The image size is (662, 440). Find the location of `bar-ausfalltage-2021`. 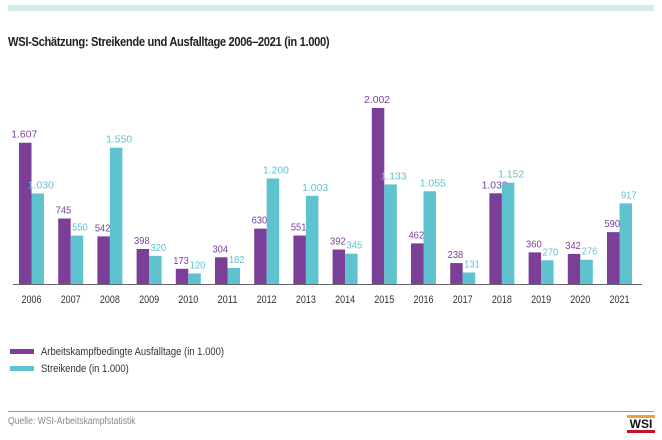

bar-ausfalltage-2021 is located at coordinates (613, 258).